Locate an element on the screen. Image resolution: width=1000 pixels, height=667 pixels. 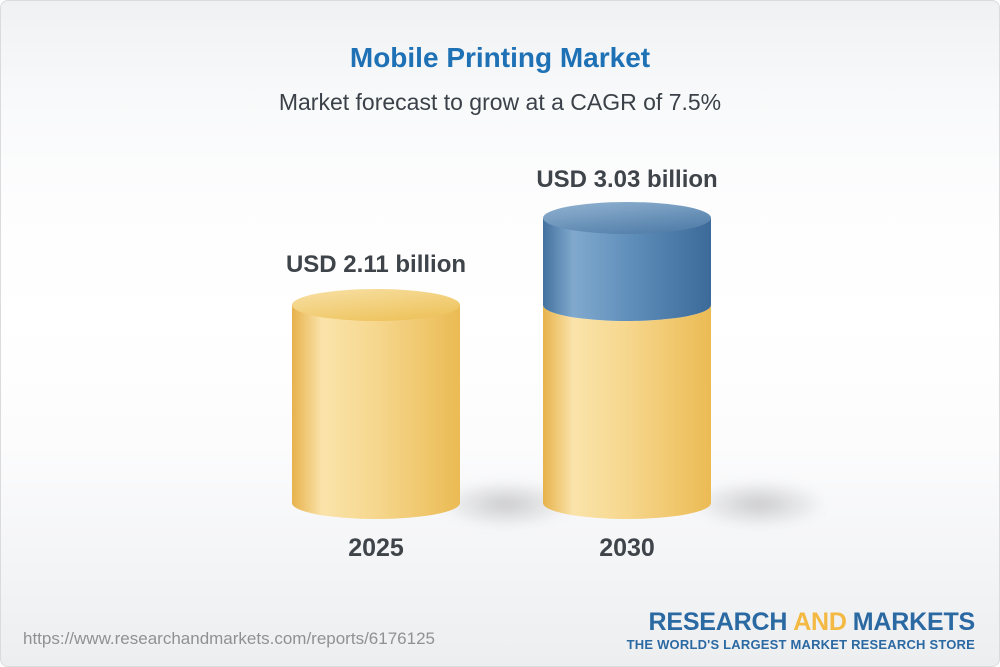
bar-2025-top-ellipse is located at coordinates (376, 305).